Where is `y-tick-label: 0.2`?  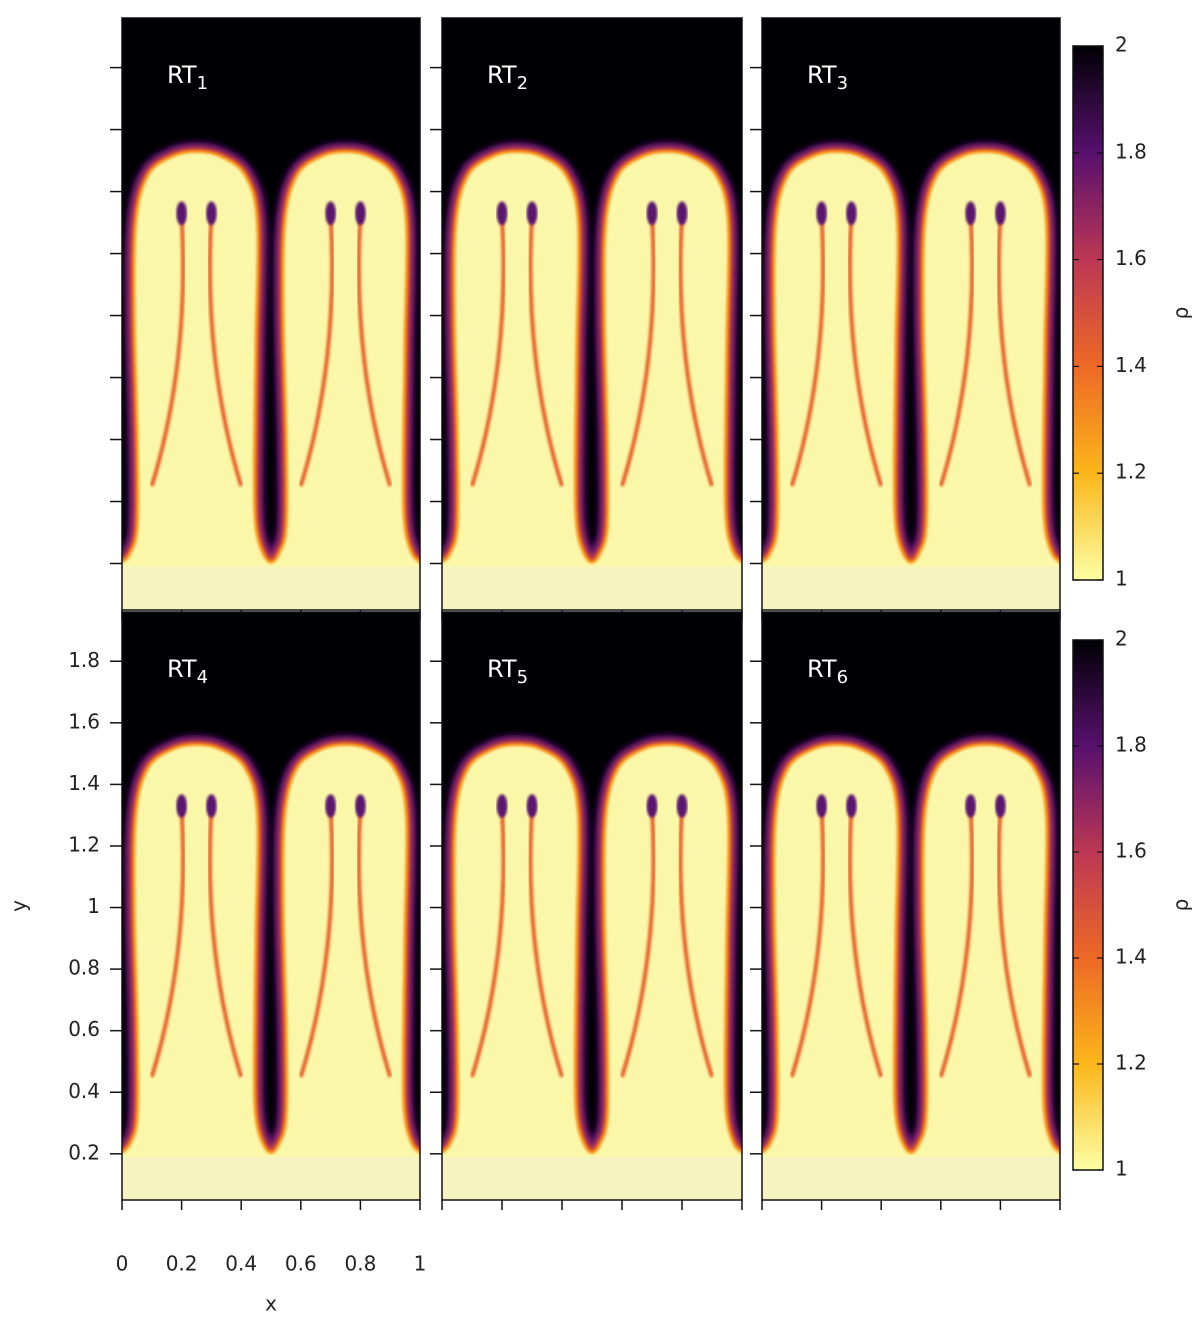
y-tick-label: 0.2 is located at coordinates (84, 1152).